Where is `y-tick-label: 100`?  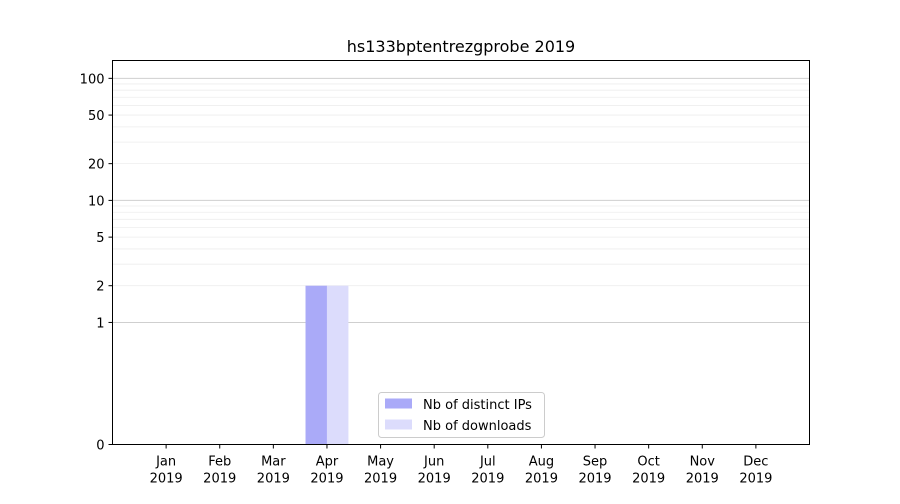 y-tick-label: 100 is located at coordinates (92, 79).